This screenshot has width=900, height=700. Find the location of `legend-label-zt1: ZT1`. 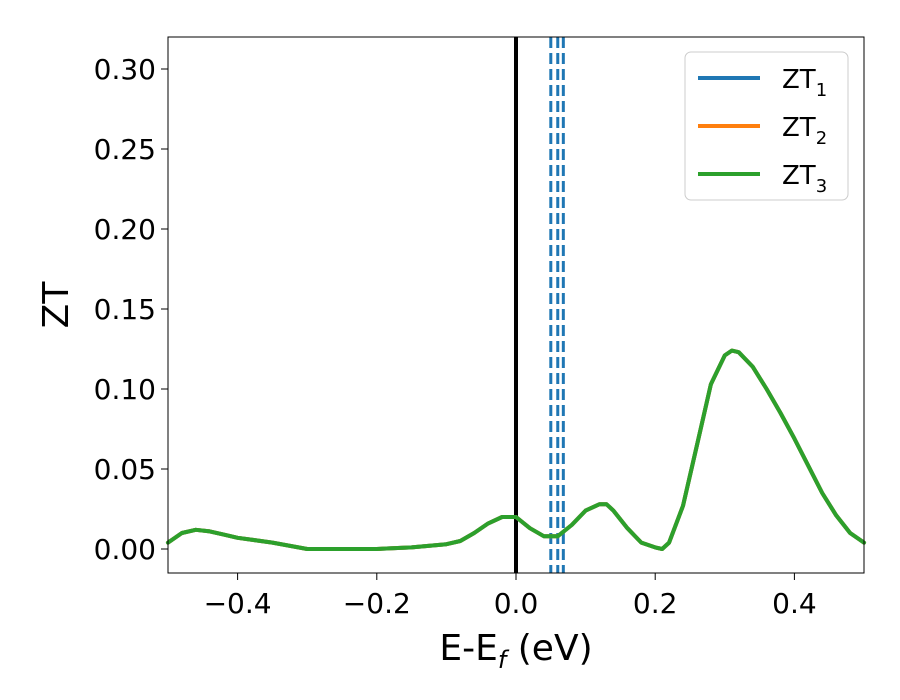

legend-label-zt1: ZT1 is located at coordinates (804, 83).